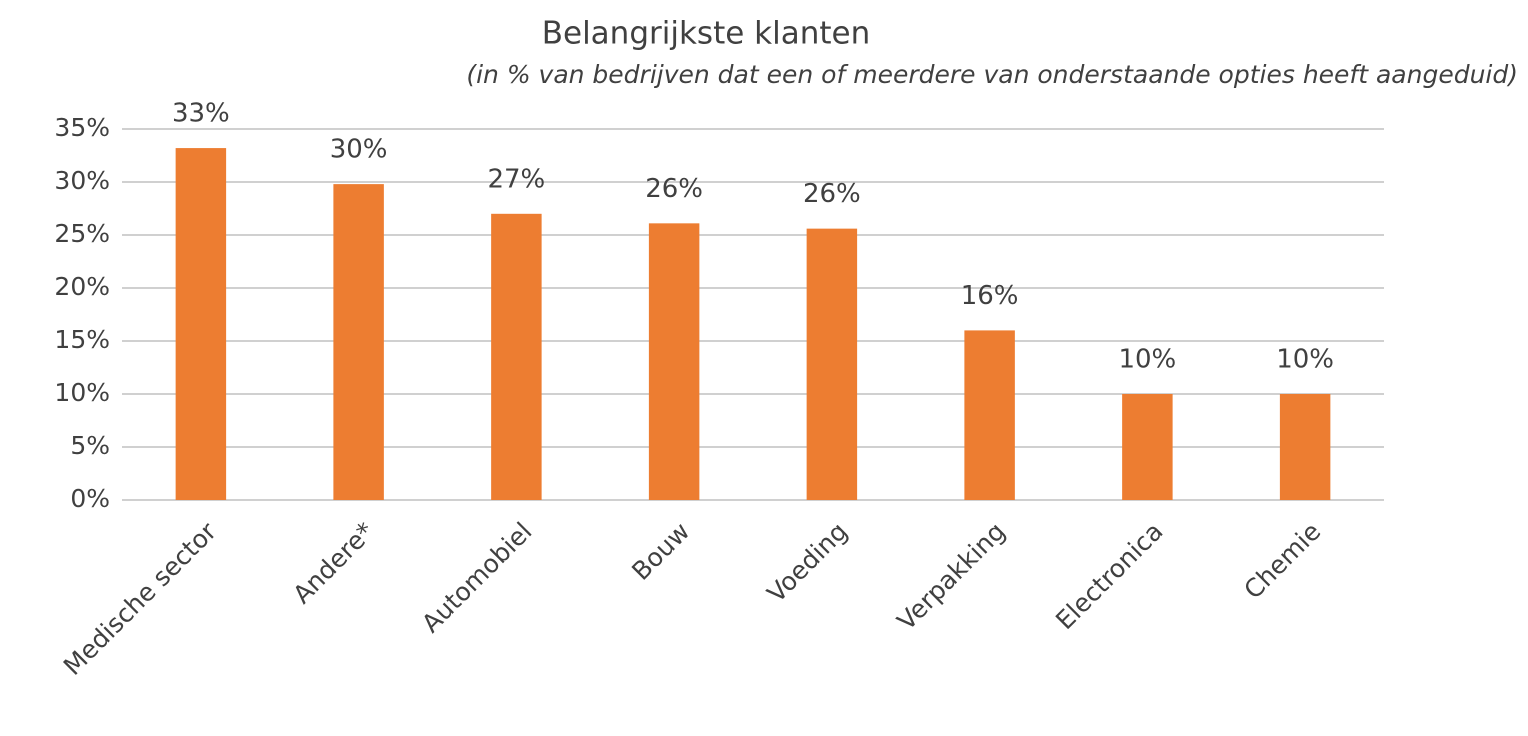  What do you see at coordinates (359, 150) in the screenshot?
I see `data-label: 30%` at bounding box center [359, 150].